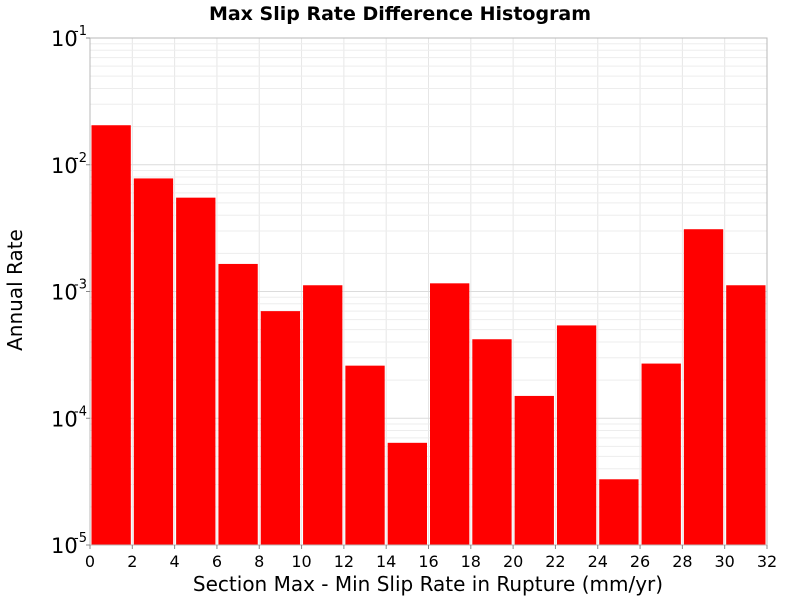 Image resolution: width=800 pixels, height=600 pixels. I want to click on x-tick-label: 0, so click(90, 561).